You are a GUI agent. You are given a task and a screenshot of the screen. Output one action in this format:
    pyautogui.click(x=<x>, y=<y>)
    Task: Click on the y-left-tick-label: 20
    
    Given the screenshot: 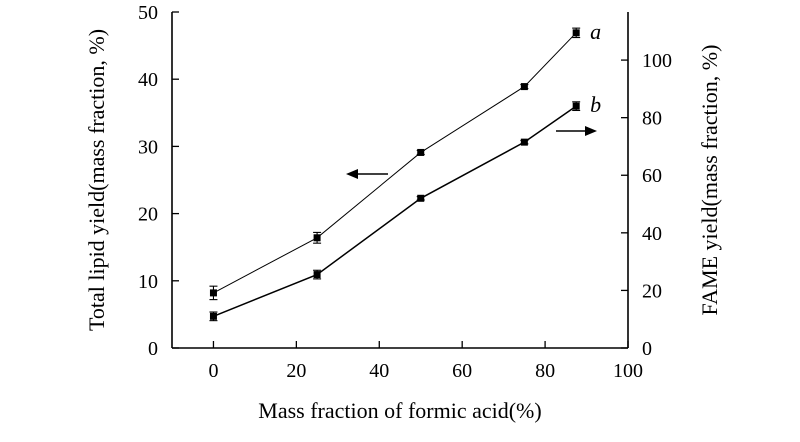 What is the action you would take?
    pyautogui.click(x=148, y=215)
    